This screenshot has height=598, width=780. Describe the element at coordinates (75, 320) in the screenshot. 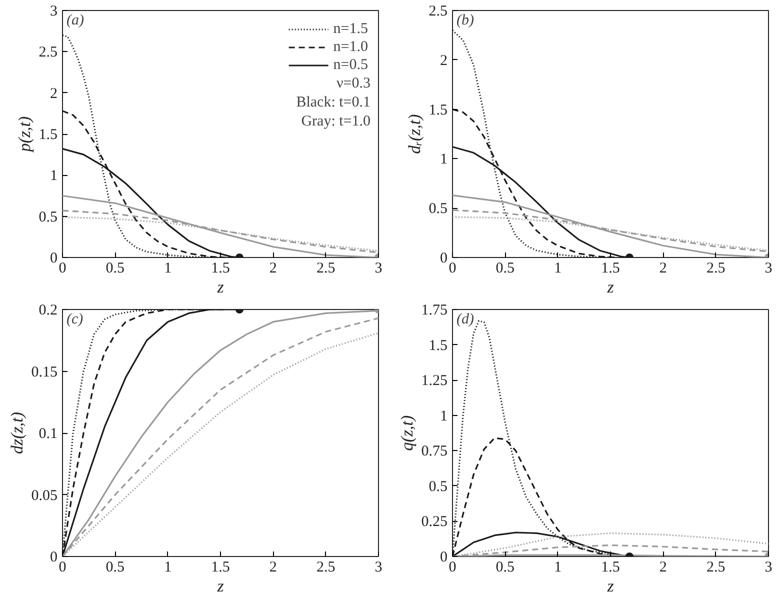

I see `annotation: (c)` at that location.